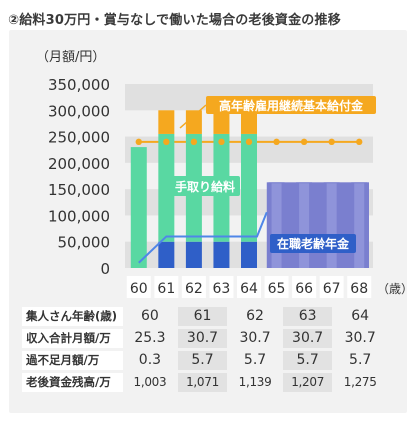 The height and width of the screenshot is (421, 418). I want to click on table-cell: 25.3, so click(150, 338).